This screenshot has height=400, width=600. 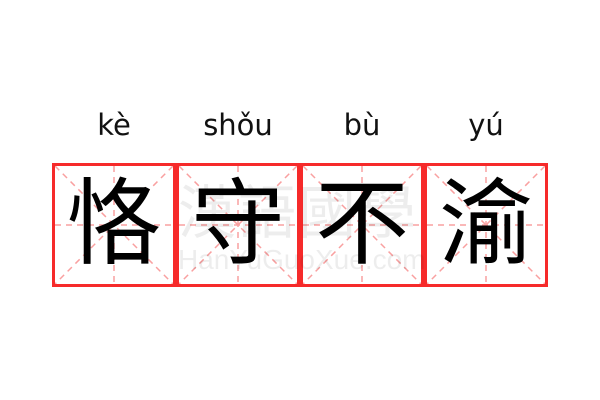 I want to click on grid-cell: 守, so click(x=238, y=225).